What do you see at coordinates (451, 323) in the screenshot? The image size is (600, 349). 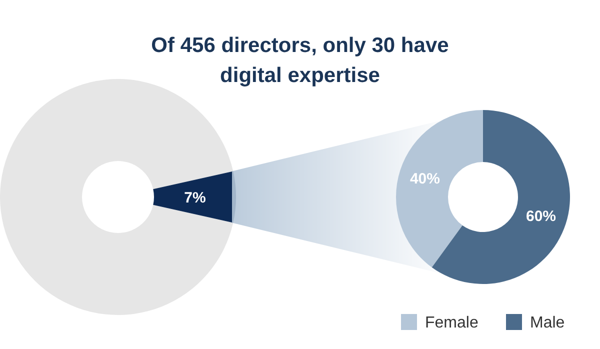 I see `legend-label: Female` at bounding box center [451, 323].